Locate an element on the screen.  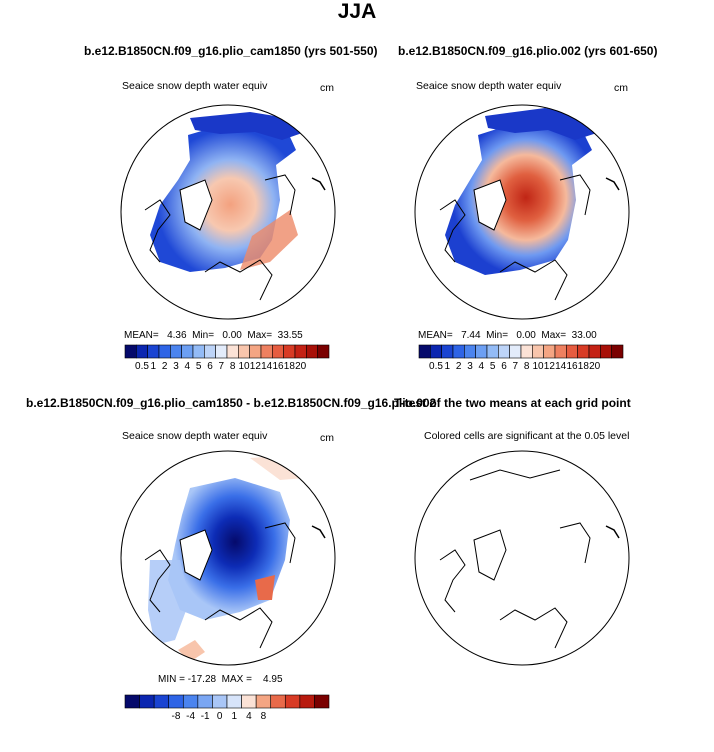
tr-colorbar-label: 20 is located at coordinates (595, 366).